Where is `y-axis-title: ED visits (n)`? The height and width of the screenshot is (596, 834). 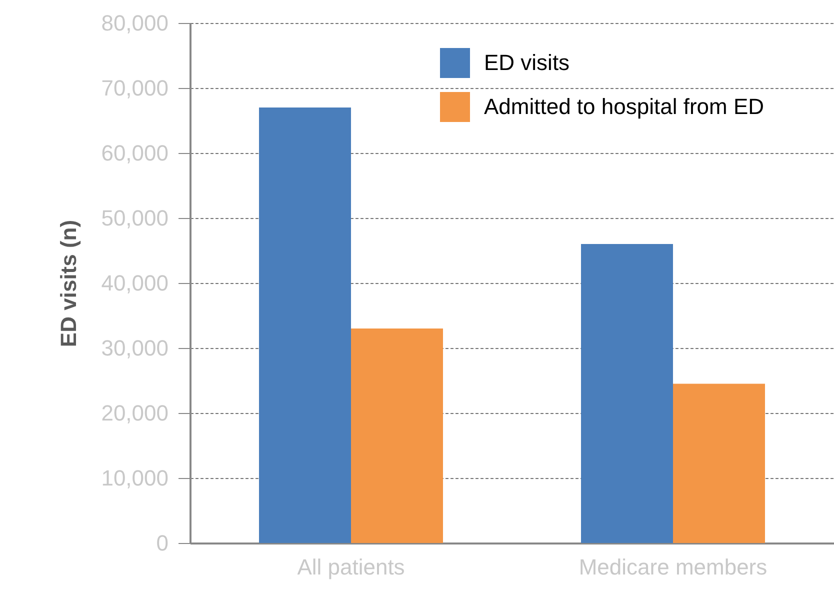
y-axis-title: ED visits (n) is located at coordinates (69, 284).